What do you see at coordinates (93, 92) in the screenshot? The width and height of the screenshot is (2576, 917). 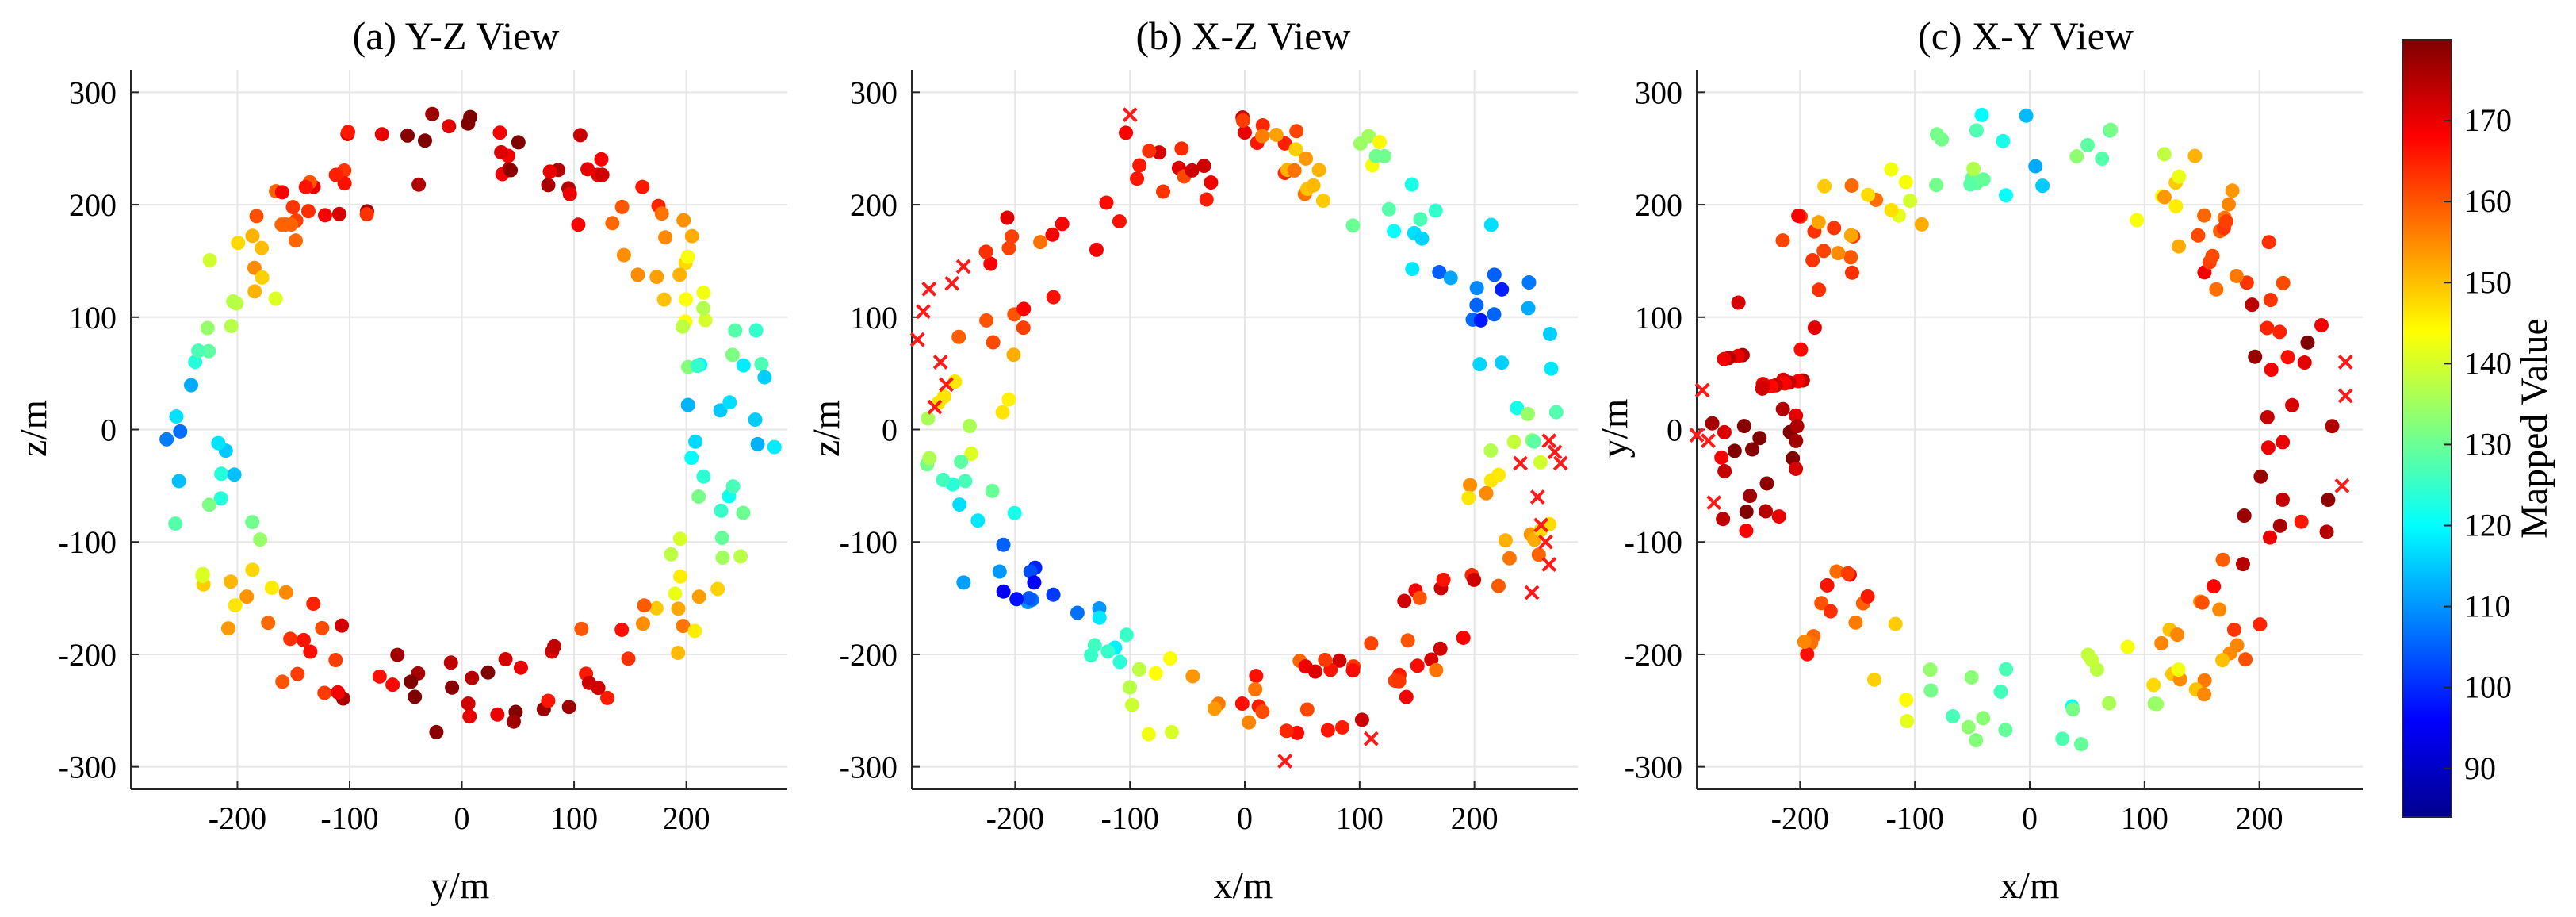 I see `y-tick-label: 300` at bounding box center [93, 92].